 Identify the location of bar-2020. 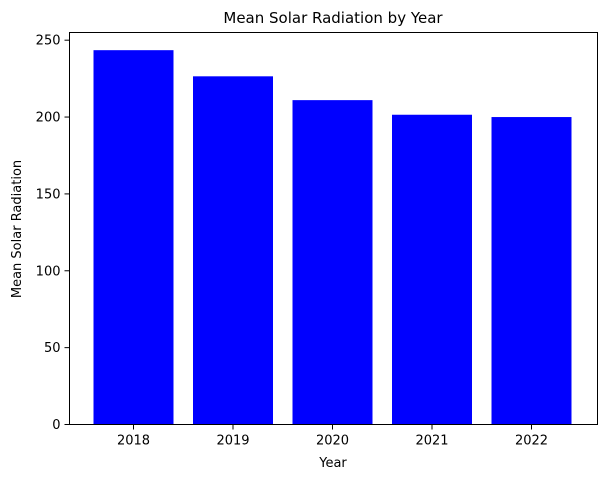
(332, 262).